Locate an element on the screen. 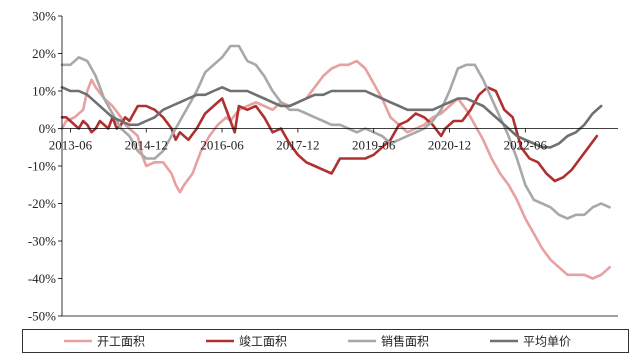  legend: 开工面积 竣工面积 销售面积 平均单价 is located at coordinates (325, 341).